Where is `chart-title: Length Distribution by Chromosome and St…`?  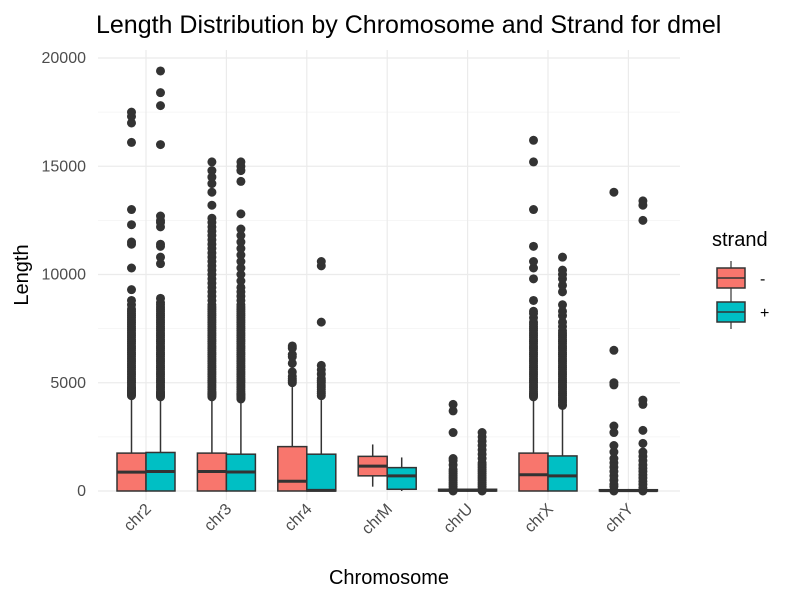 chart-title: Length Distribution by Chromosome and St… is located at coordinates (408, 25).